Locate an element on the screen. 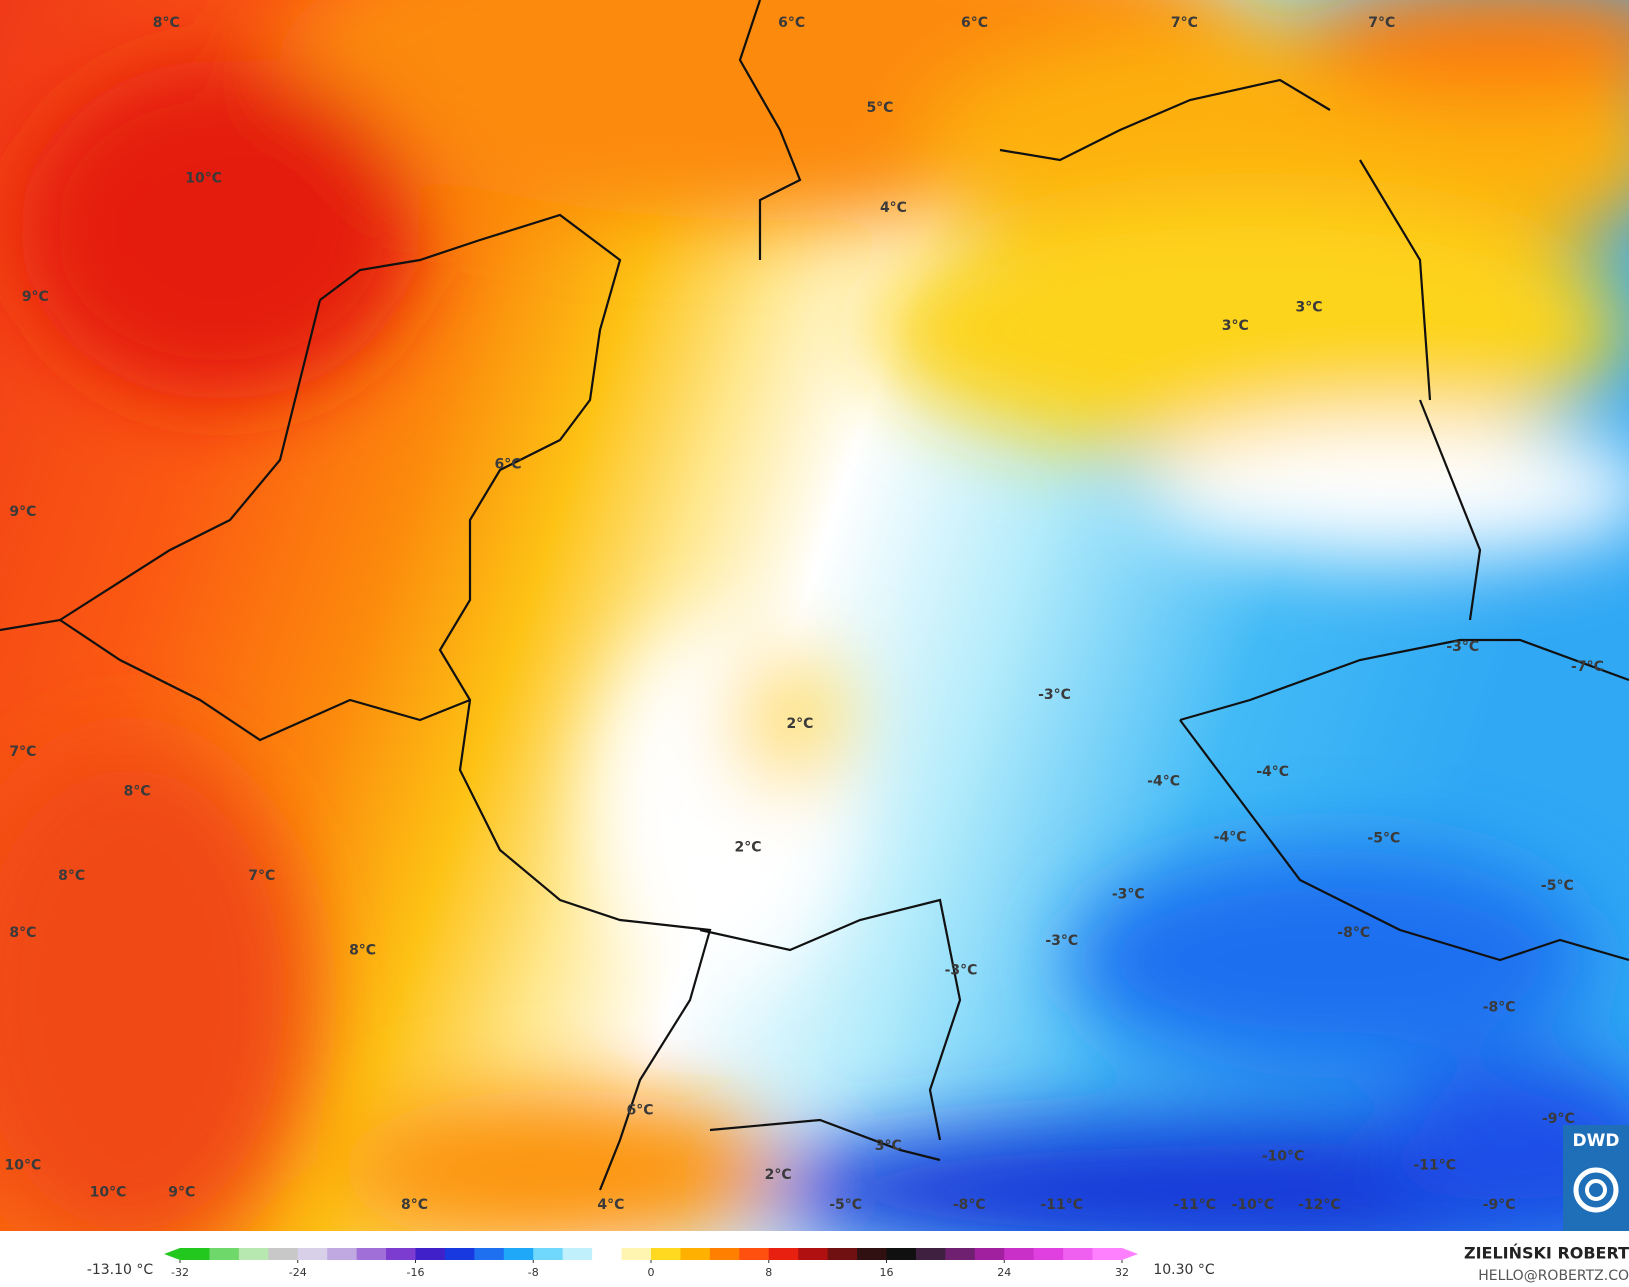 The height and width of the screenshot is (1287, 1629). colorbar-tick-label: 16 is located at coordinates (887, 1272).